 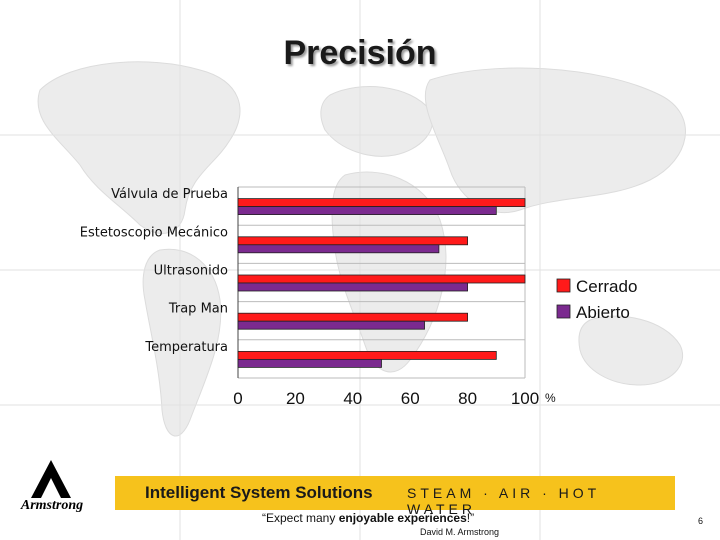 I want to click on category-label: Temperatura, so click(x=186, y=347).